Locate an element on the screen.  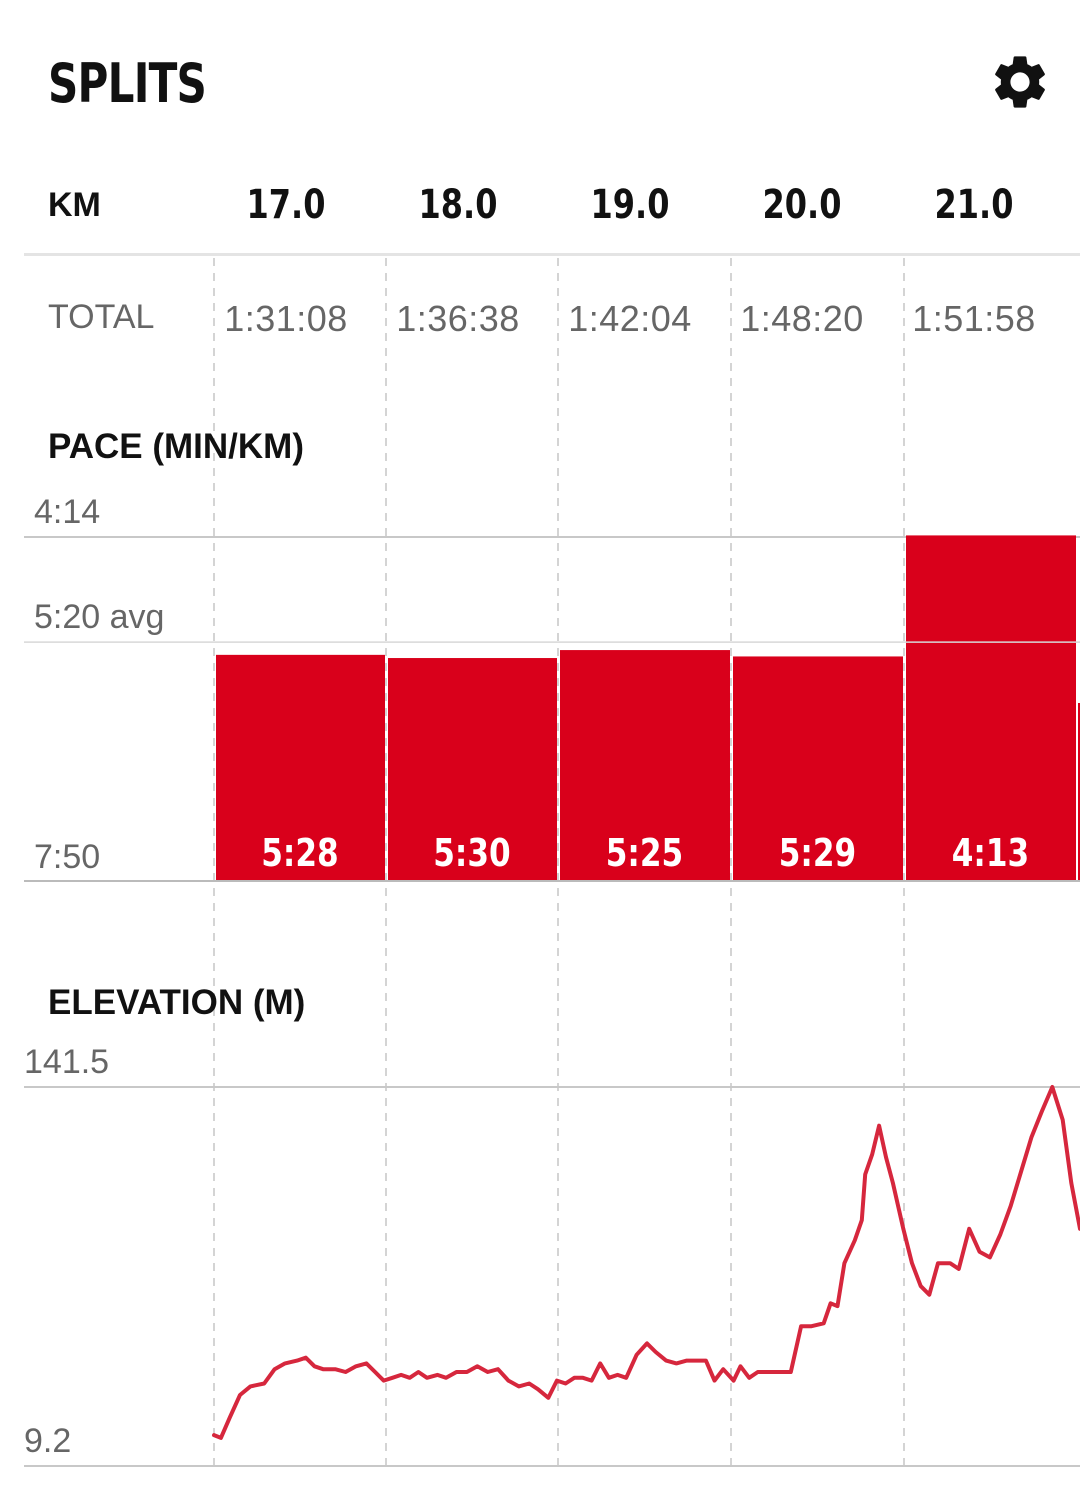
pace-value-label: 4:13 is located at coordinates (990, 854).